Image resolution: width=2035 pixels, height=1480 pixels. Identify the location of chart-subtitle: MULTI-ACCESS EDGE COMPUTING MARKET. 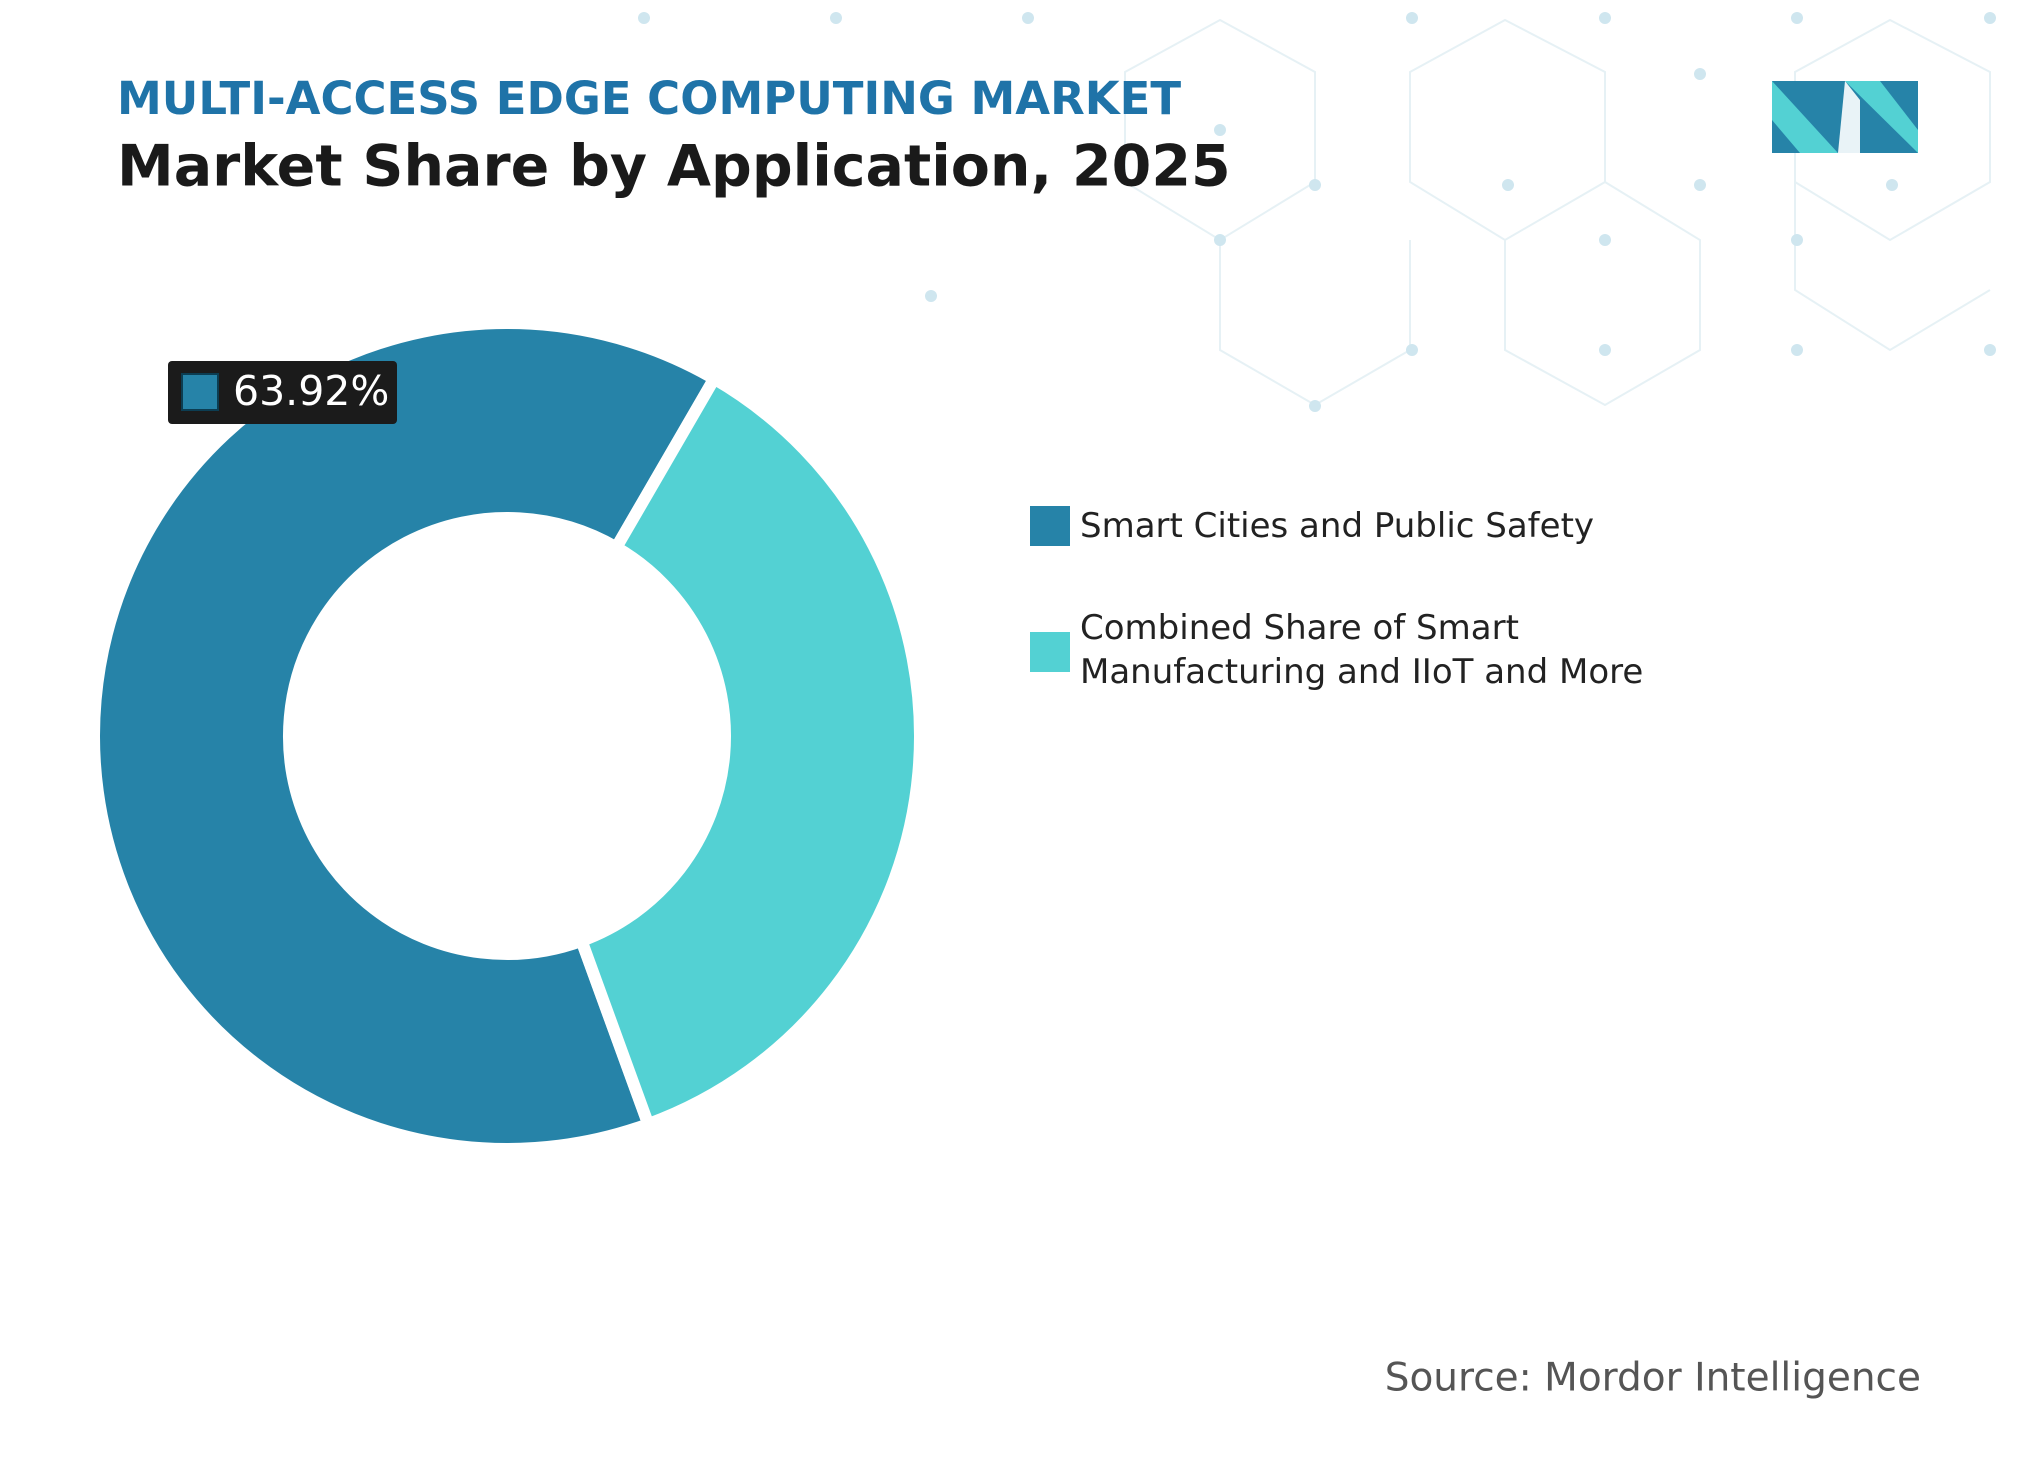
(649, 98).